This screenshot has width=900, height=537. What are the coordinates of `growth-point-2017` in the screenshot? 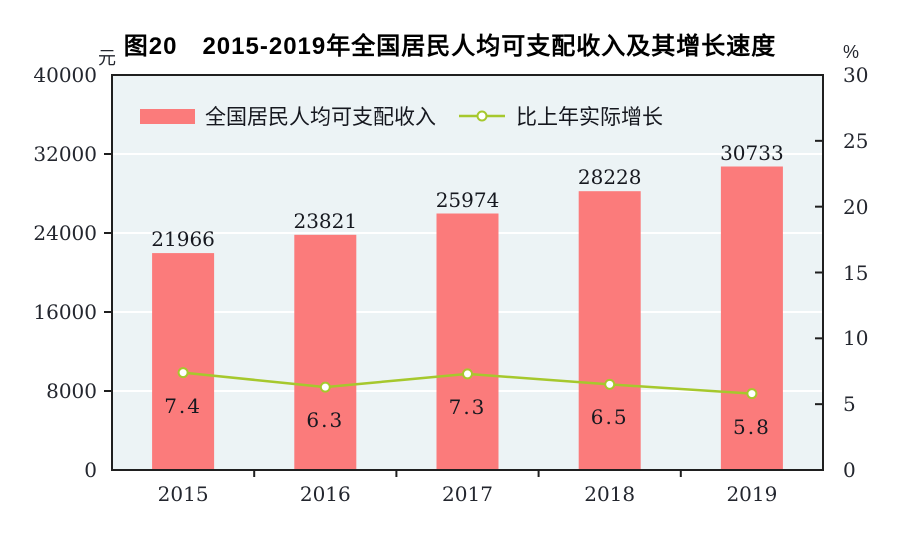 It's located at (467, 374).